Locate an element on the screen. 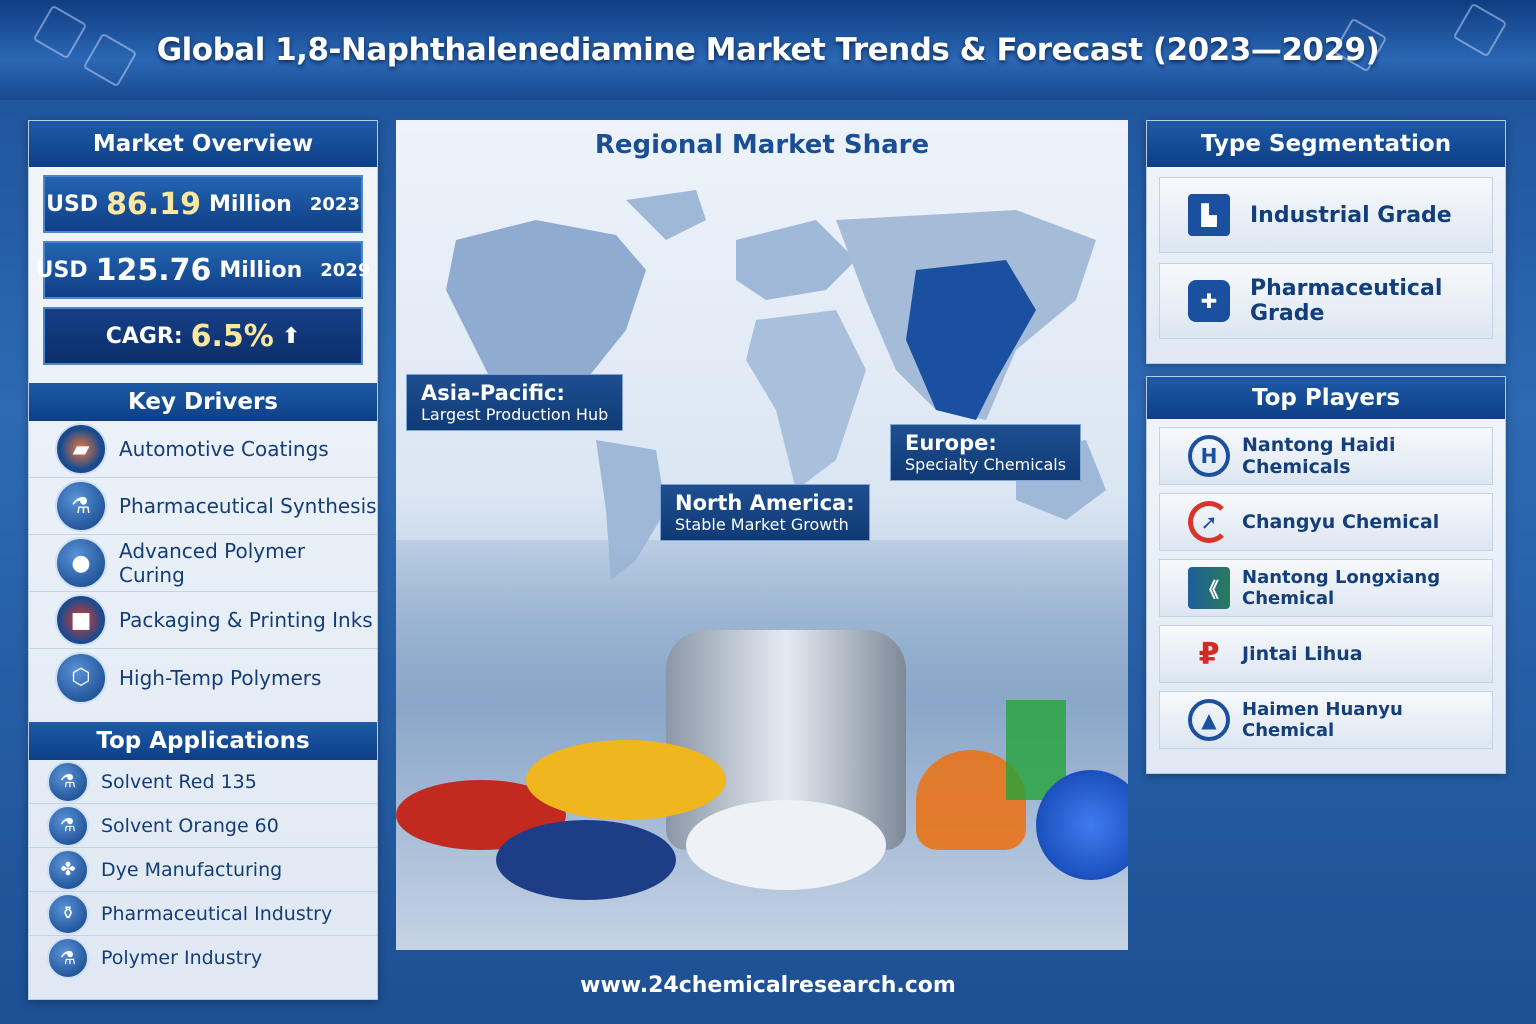 Image resolution: width=1536 pixels, height=1024 pixels. medicine-bottle-icon: ✚ is located at coordinates (1209, 301).